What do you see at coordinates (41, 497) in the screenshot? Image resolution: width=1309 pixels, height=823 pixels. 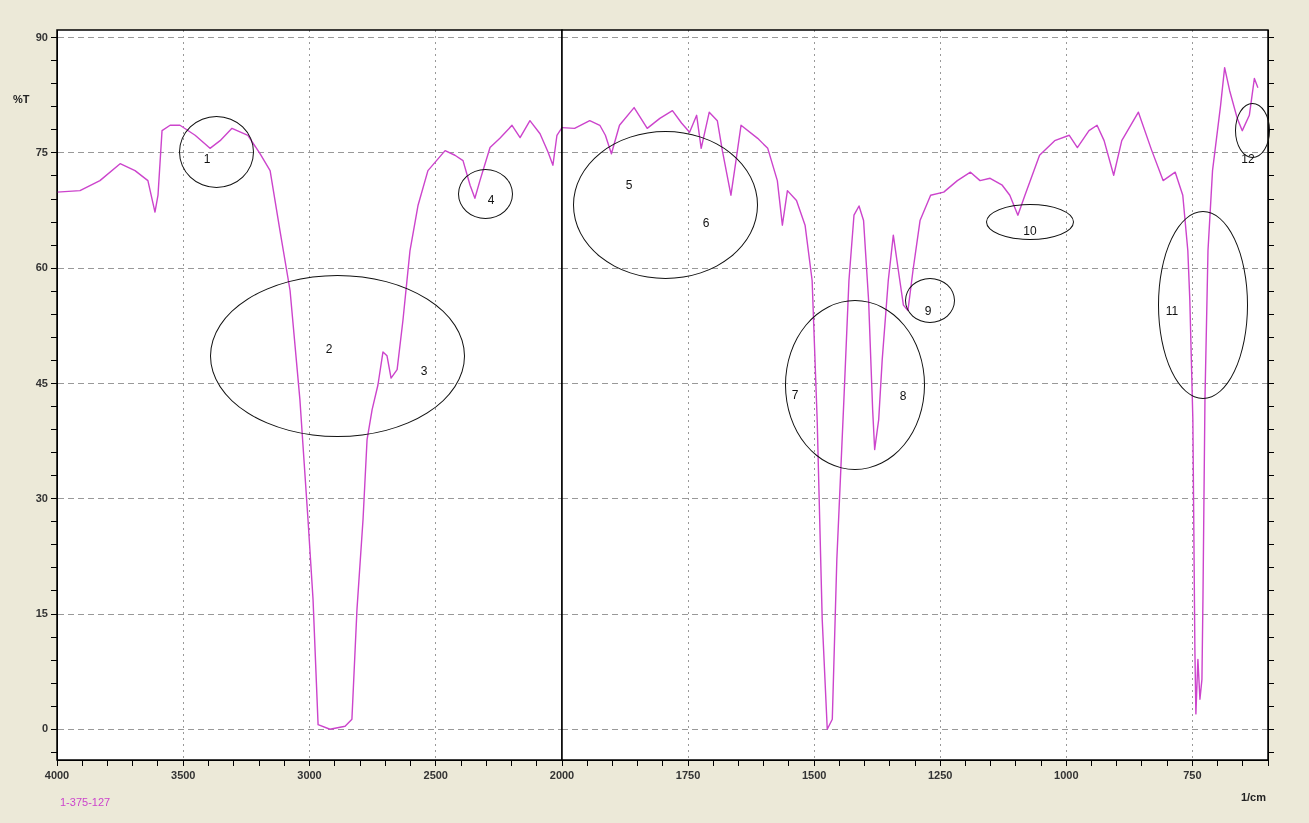 I see `y-tick-label: 30` at bounding box center [41, 497].